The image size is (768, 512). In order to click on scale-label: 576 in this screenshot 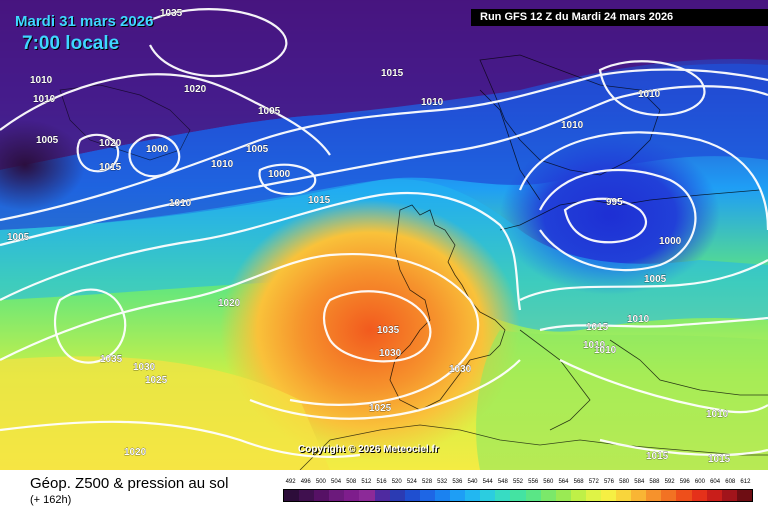, I will do `click(608, 482)`.